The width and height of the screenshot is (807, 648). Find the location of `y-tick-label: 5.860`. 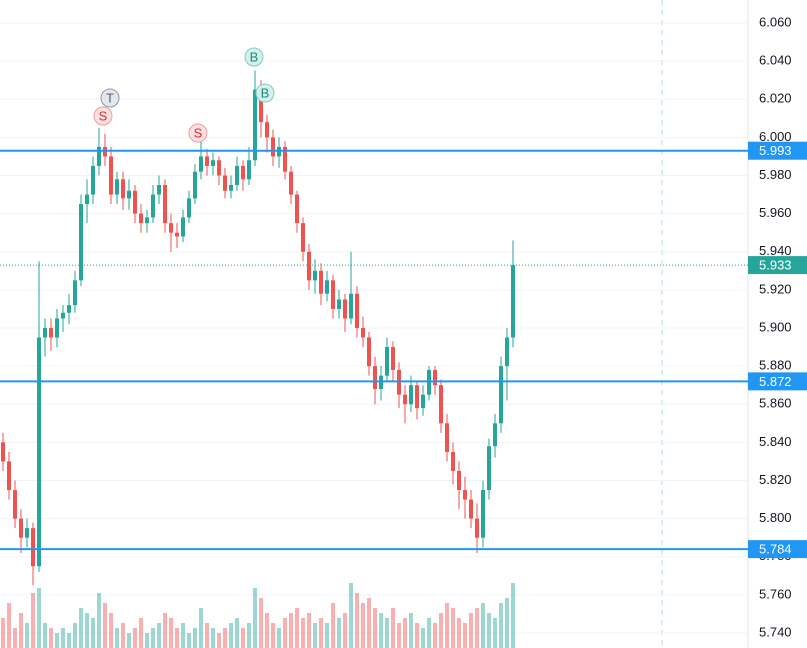

y-tick-label: 5.860 is located at coordinates (775, 403).